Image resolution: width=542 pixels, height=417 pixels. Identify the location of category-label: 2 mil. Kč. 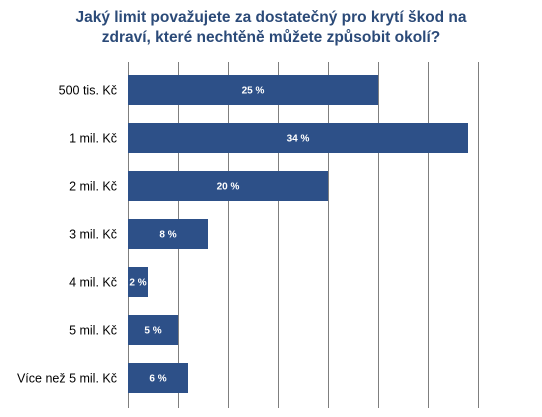
(93, 187).